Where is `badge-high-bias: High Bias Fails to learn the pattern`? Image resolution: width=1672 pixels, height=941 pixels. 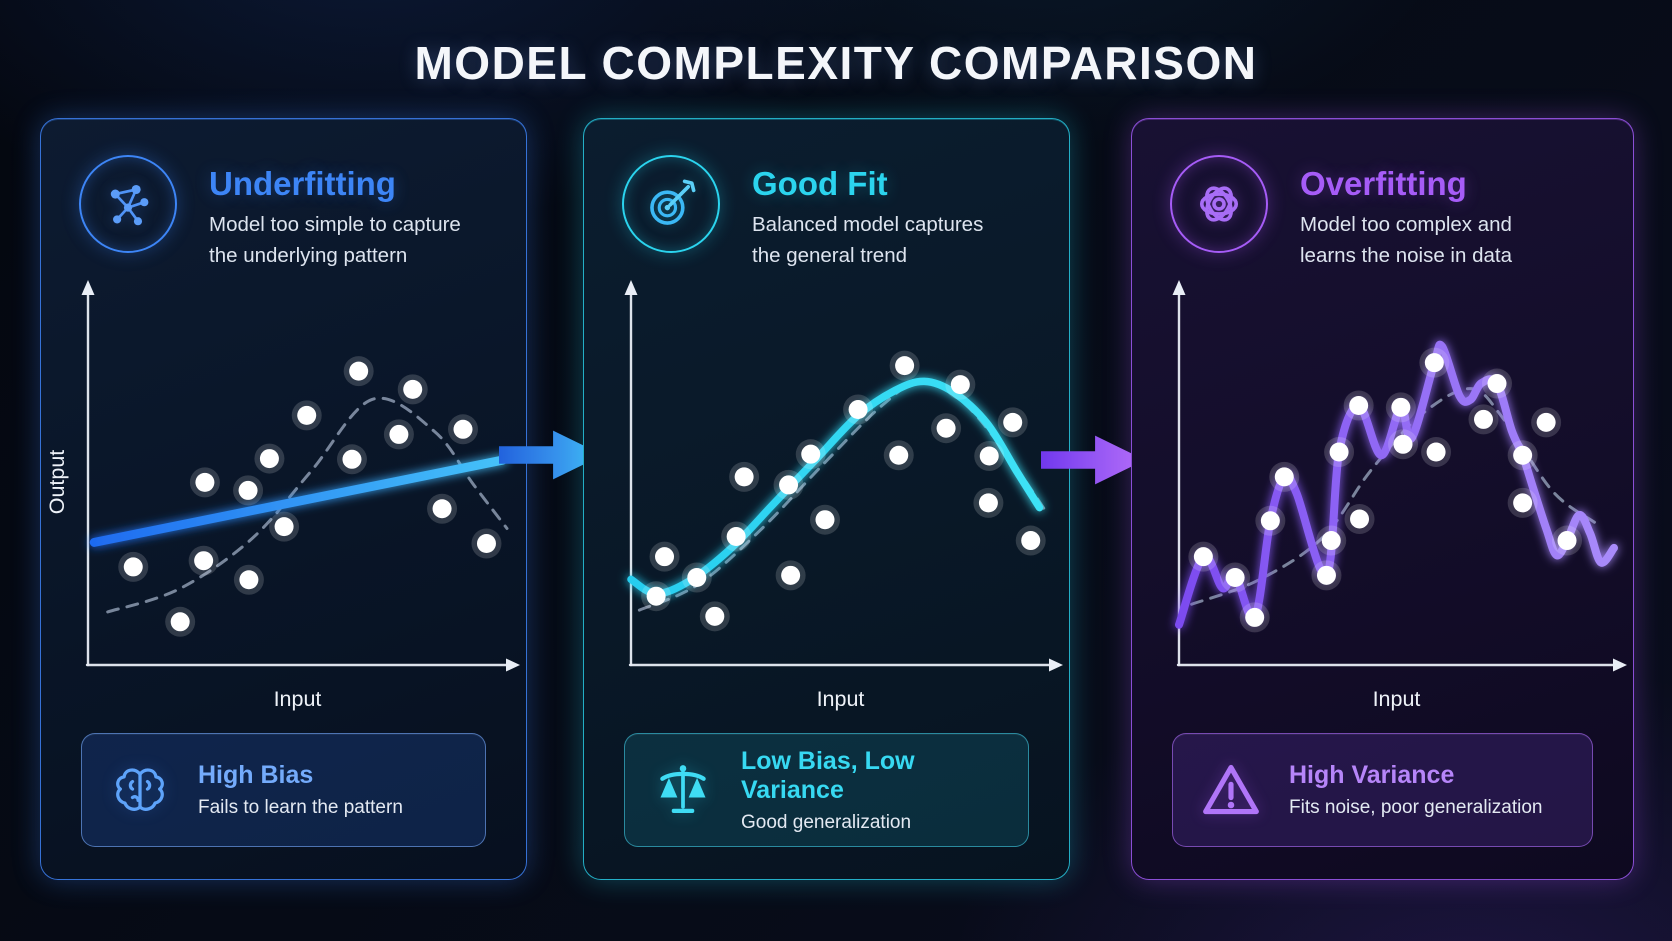 badge-high-bias: High Bias Fails to learn the pattern is located at coordinates (283, 790).